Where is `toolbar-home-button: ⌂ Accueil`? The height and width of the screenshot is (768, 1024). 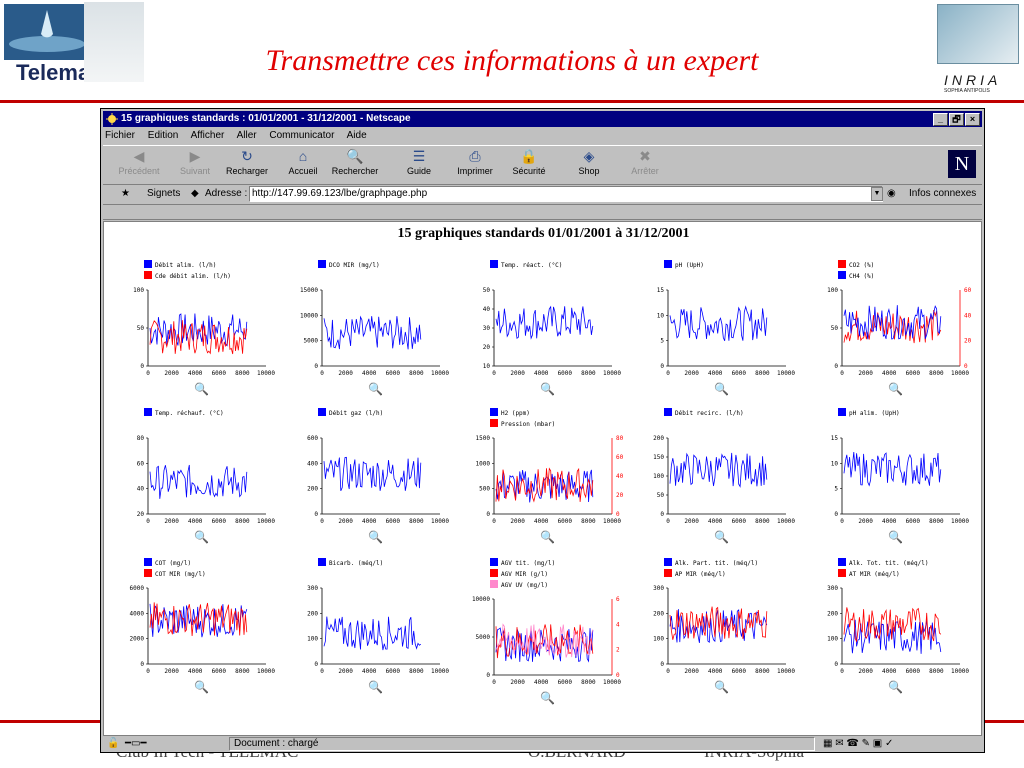
toolbar-home-button: ⌂ Accueil is located at coordinates (303, 162).